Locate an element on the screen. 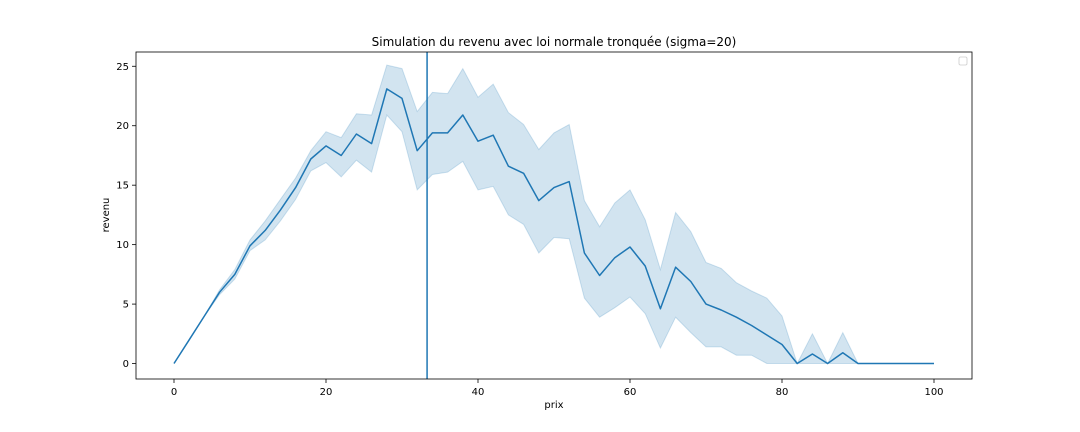 This screenshot has width=1080, height=432. y-tick-label: 20 is located at coordinates (122, 126).